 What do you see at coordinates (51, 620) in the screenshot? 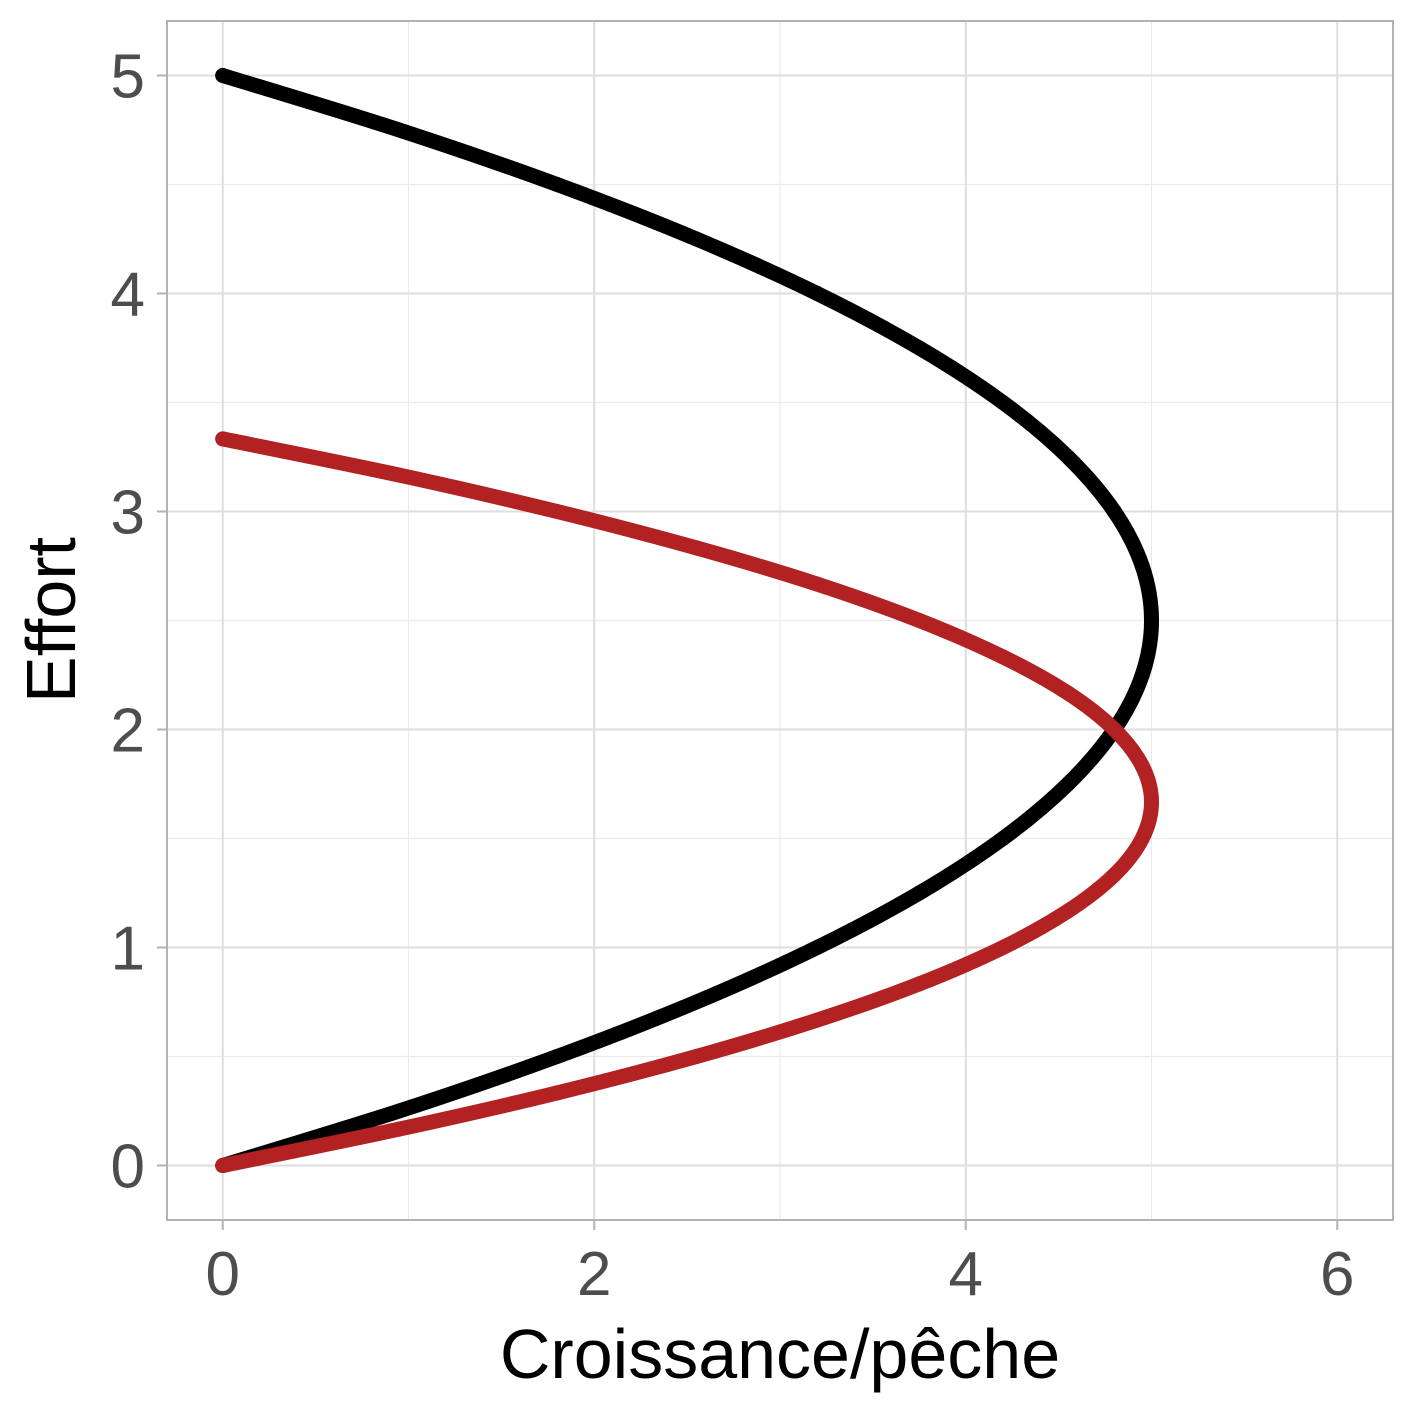
I see `y-axis-title: Effort` at bounding box center [51, 620].